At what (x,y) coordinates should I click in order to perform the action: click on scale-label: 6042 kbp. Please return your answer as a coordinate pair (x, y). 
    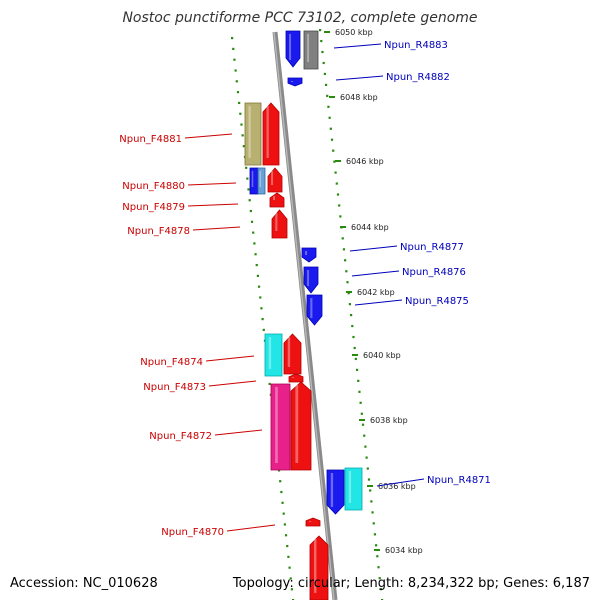
    Looking at the image, I should click on (376, 292).